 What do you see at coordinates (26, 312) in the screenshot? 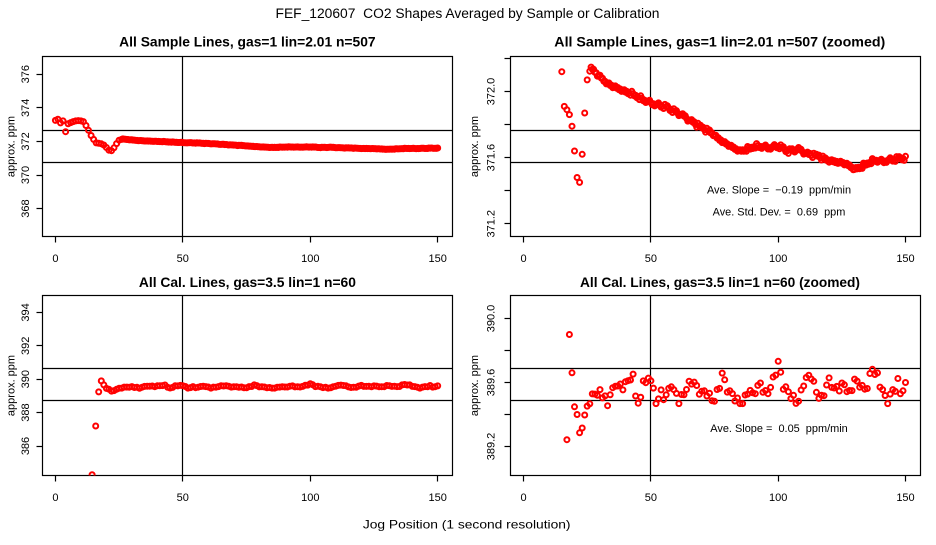
I see `svg-text: 394` at bounding box center [26, 312].